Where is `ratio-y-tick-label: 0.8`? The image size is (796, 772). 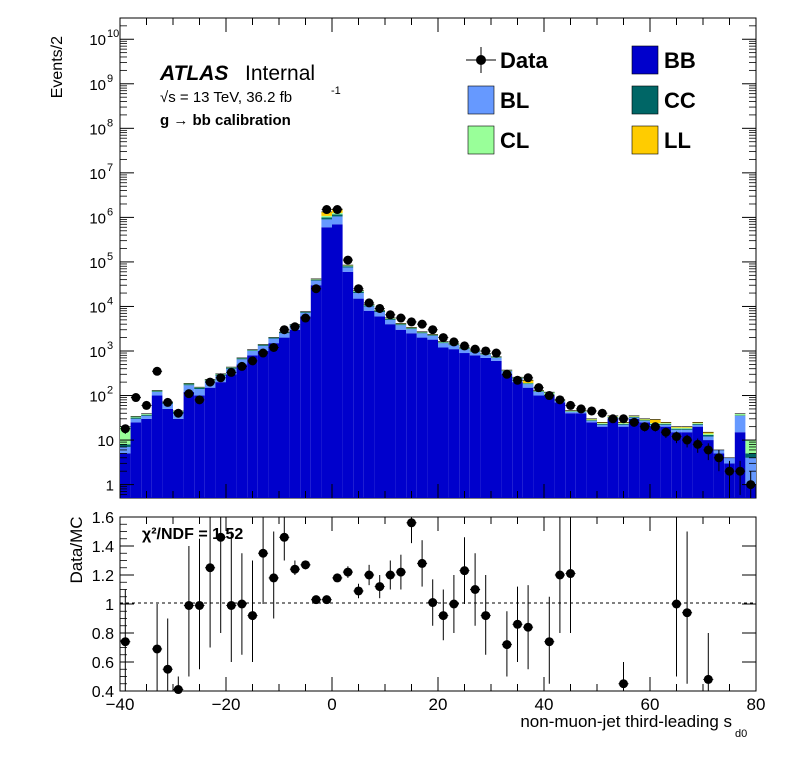 ratio-y-tick-label: 0.8 is located at coordinates (103, 634).